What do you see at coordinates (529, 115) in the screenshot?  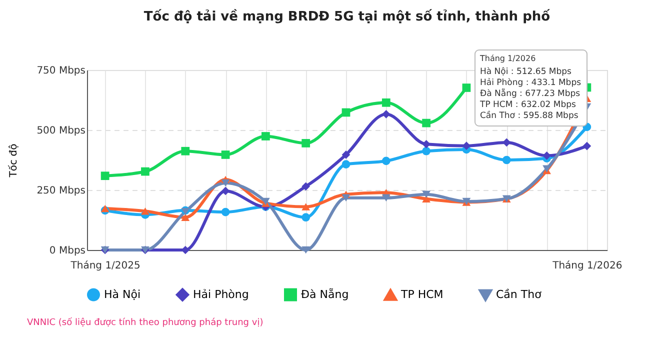 I see `annotation: Cần Thơ : 595.88 Mbps` at bounding box center [529, 115].